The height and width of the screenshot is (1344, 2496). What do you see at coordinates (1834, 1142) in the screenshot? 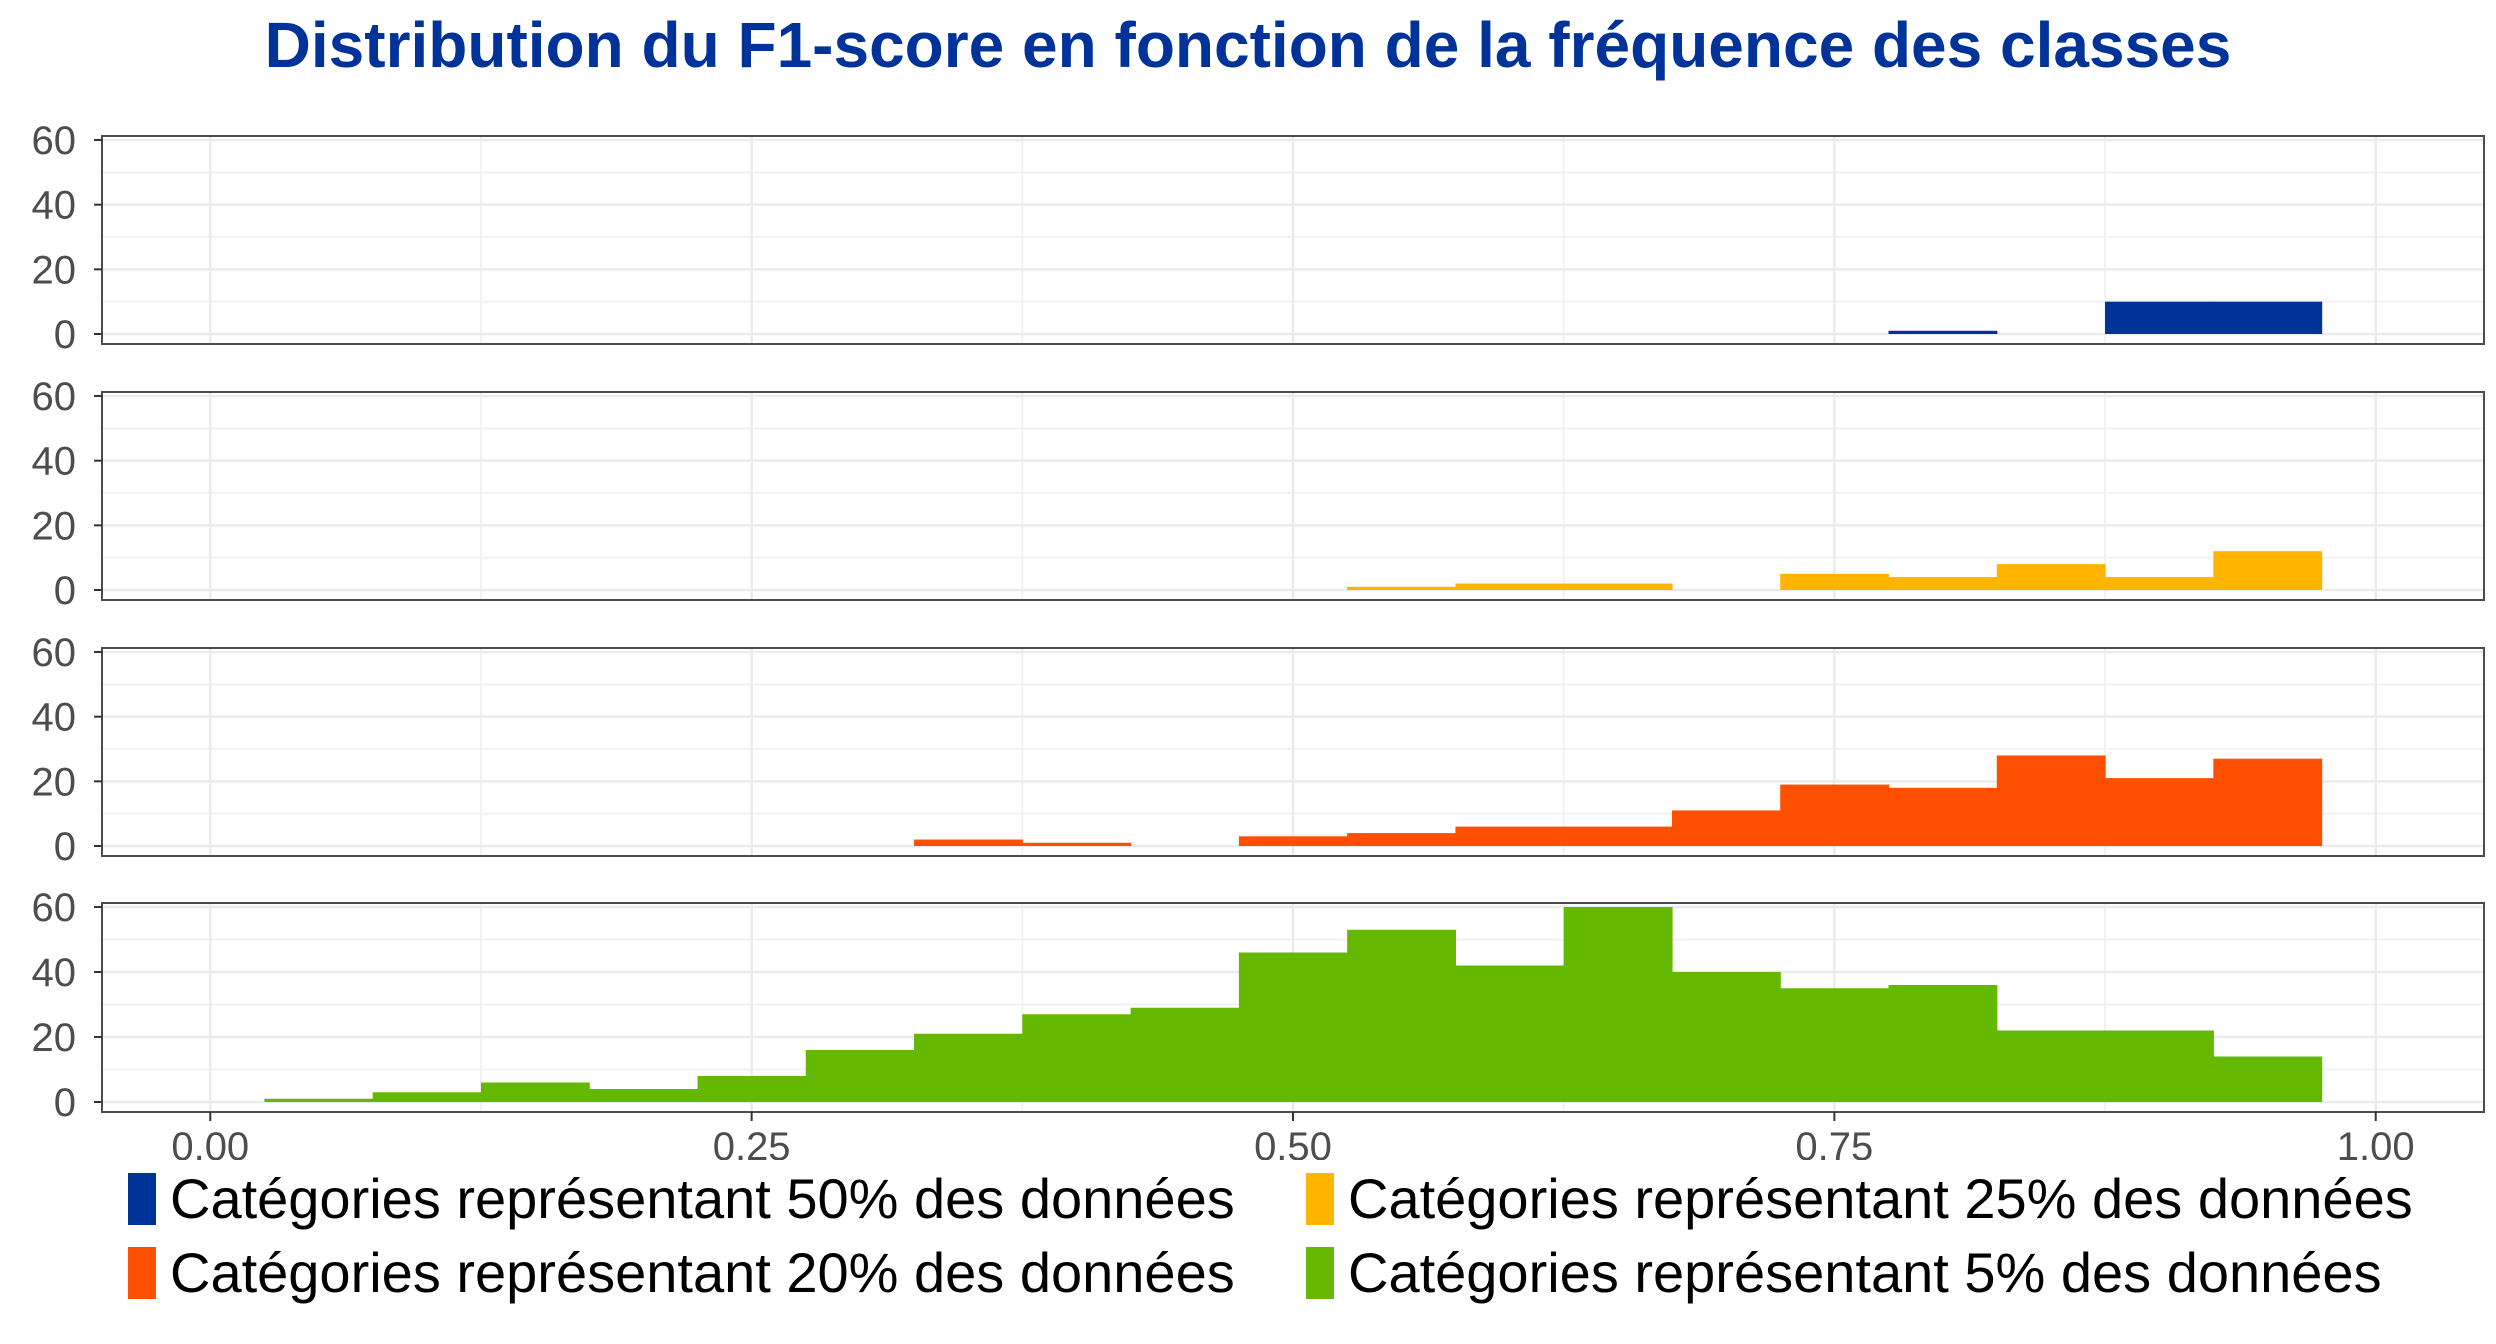
I see `x-tick-label: 0.75` at bounding box center [1834, 1142].